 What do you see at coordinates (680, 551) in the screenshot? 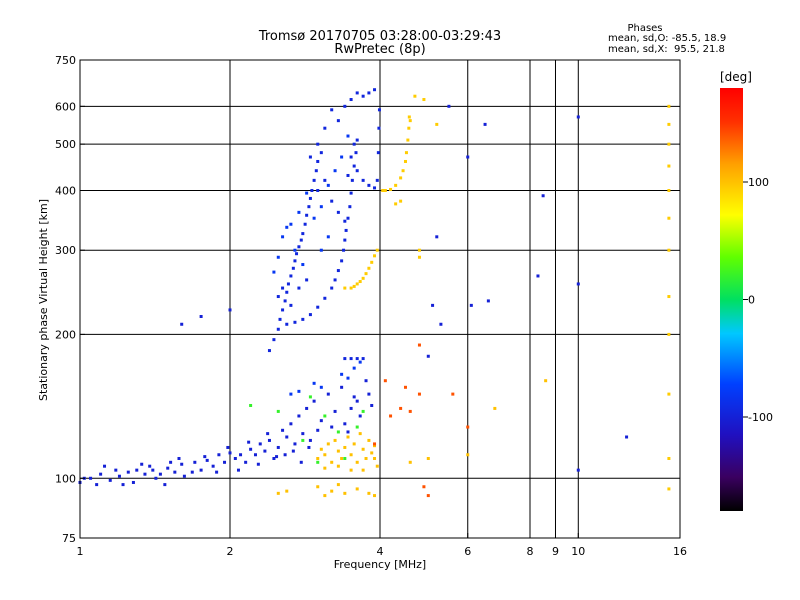
I see `x-tick-label: 16` at bounding box center [680, 551].